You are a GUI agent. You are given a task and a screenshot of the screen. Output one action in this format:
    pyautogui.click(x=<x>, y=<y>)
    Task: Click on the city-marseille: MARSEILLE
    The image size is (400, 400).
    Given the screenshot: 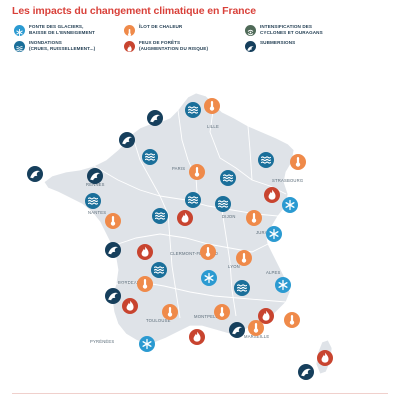 What is the action you would take?
    pyautogui.click(x=256, y=336)
    